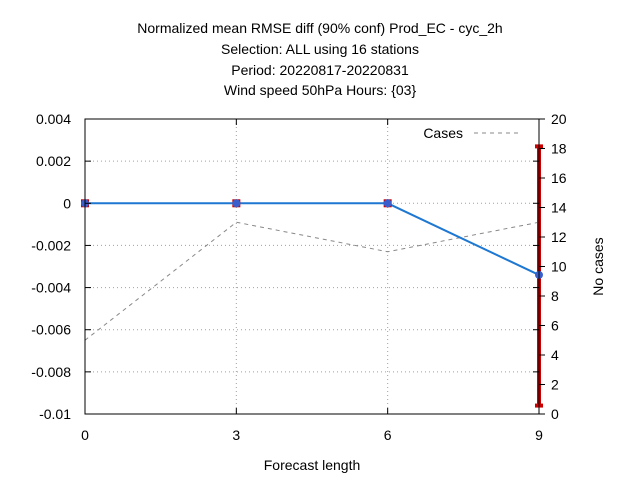  I want to click on x-tick-label: 9, so click(539, 435).